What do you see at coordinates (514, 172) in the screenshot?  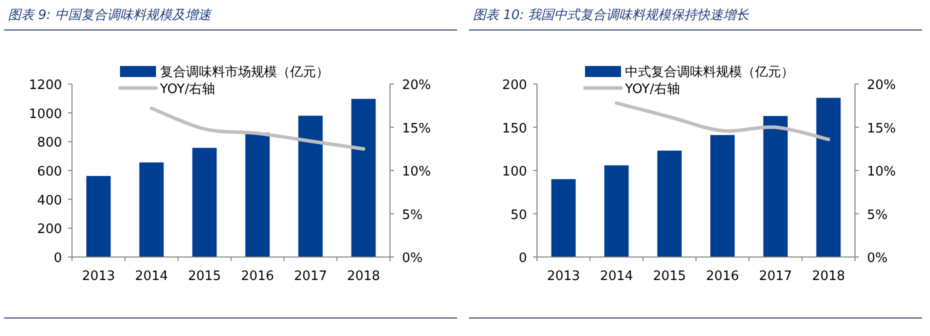 I see `y-tick-label: 100` at bounding box center [514, 172].